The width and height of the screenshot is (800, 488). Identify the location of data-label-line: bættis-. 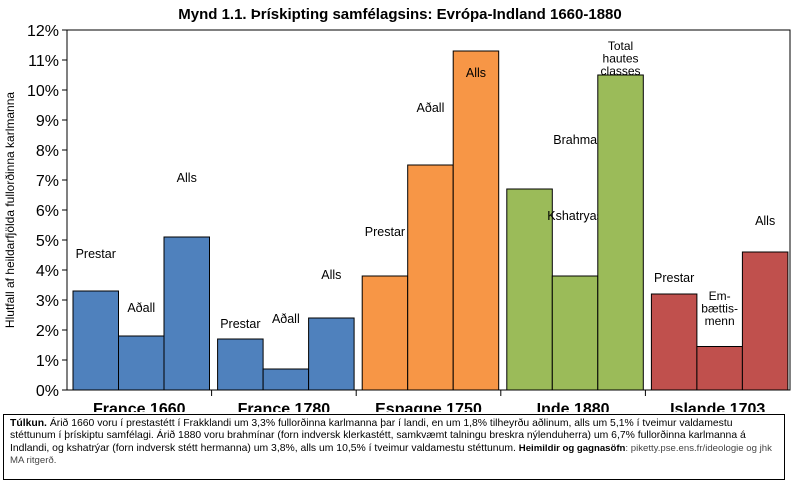
(719, 309).